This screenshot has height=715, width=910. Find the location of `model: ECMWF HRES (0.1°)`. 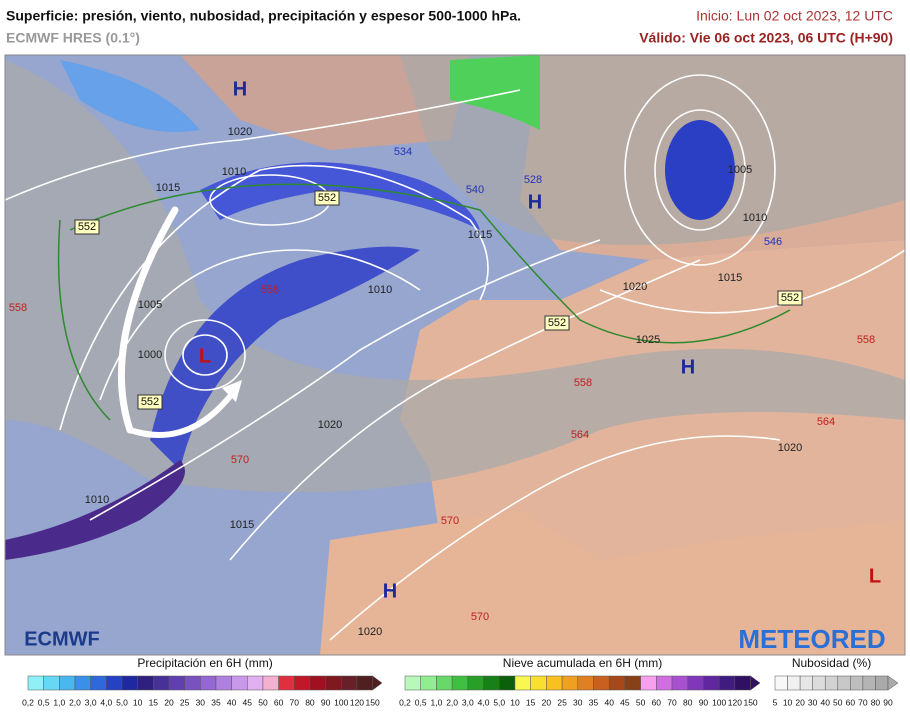

model: ECMWF HRES (0.1°) is located at coordinates (73, 38).